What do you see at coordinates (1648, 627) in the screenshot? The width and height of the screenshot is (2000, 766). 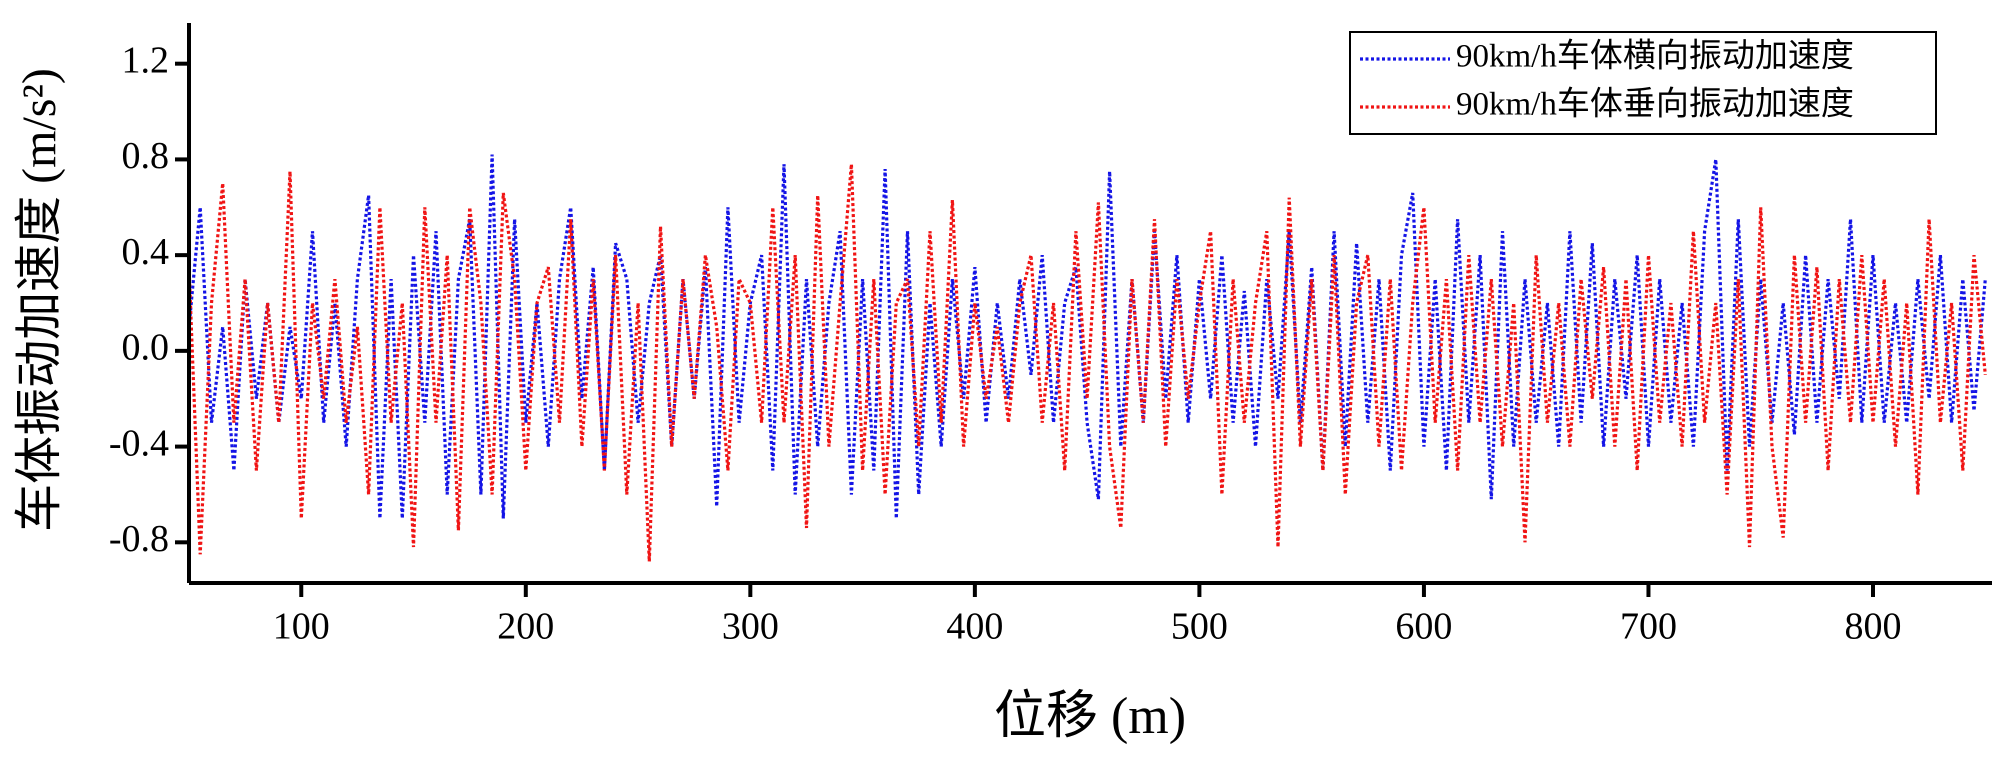 I see `x-tick-label: 700` at bounding box center [1648, 627].